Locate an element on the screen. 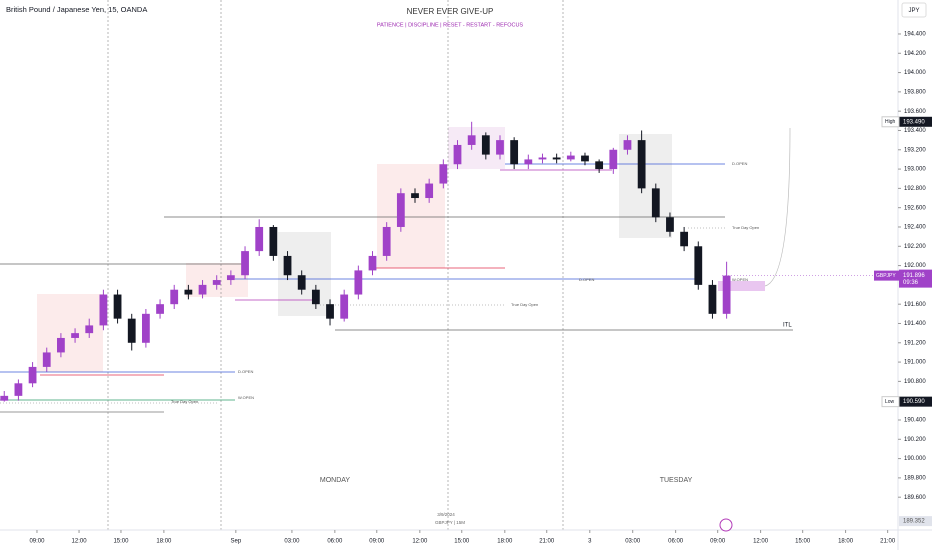 Image resolution: width=932 pixels, height=550 pixels. y-tick-label: 190.200 is located at coordinates (915, 440).